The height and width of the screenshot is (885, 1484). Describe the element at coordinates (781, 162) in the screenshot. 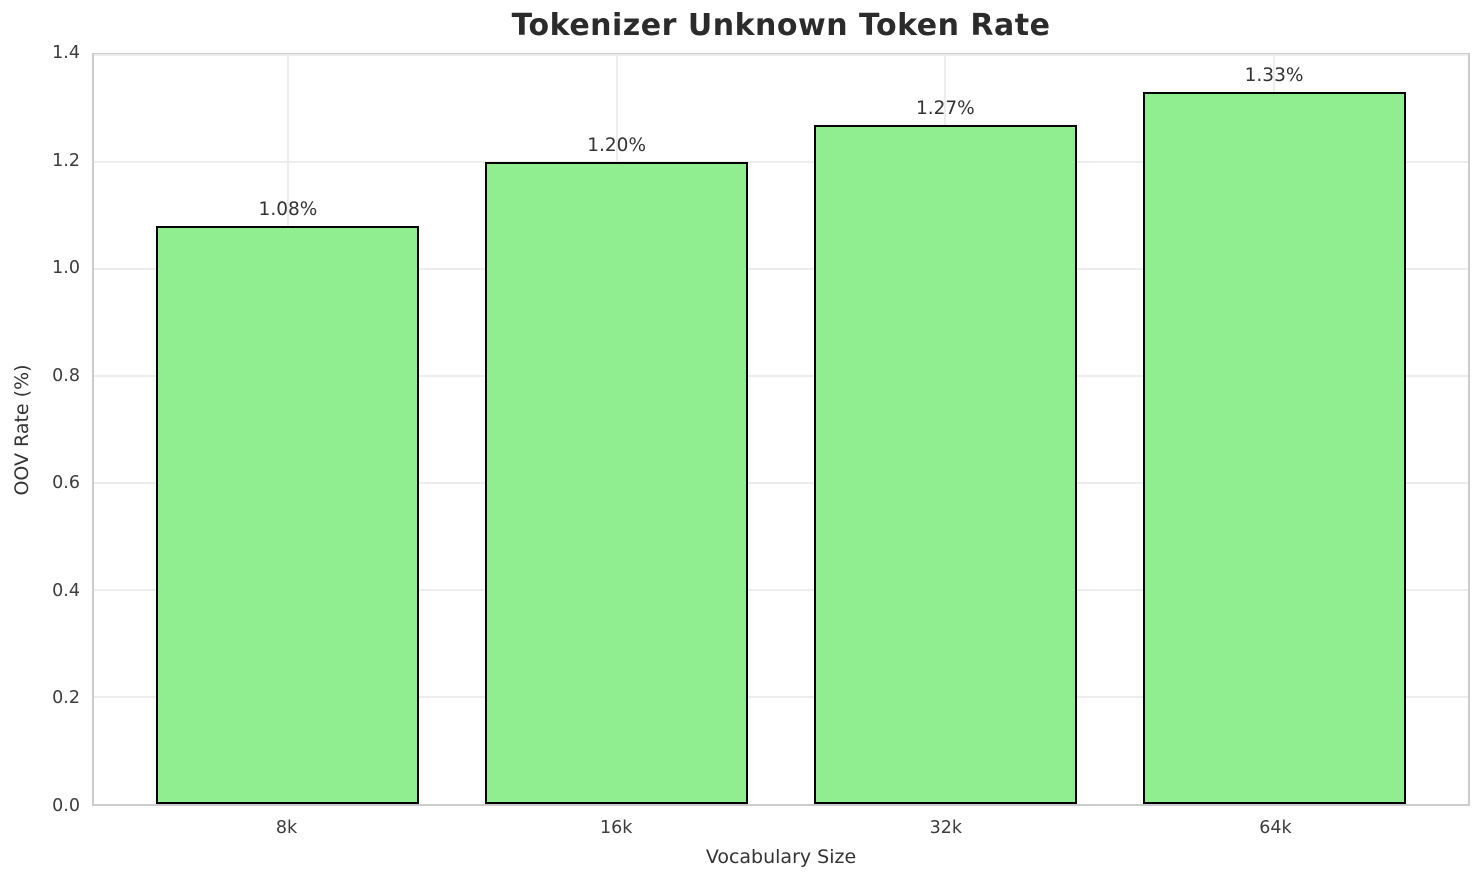

I see `h-gridline-1.2` at that location.